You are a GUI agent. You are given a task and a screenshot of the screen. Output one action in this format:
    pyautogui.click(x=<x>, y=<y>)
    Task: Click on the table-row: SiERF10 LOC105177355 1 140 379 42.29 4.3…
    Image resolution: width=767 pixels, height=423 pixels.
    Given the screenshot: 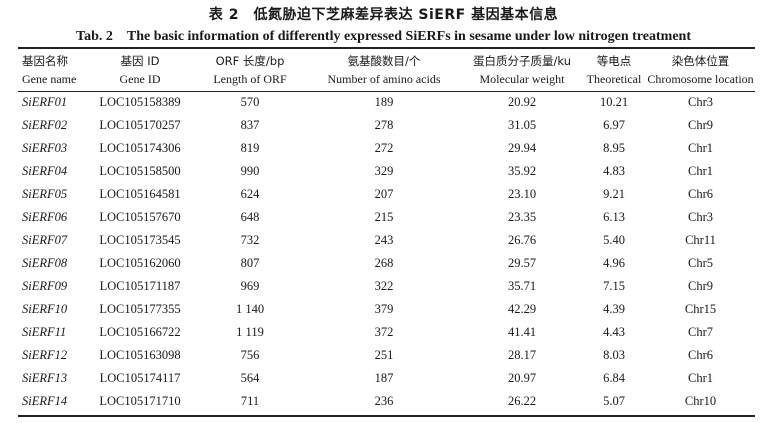 What is the action you would take?
    pyautogui.click(x=386, y=309)
    